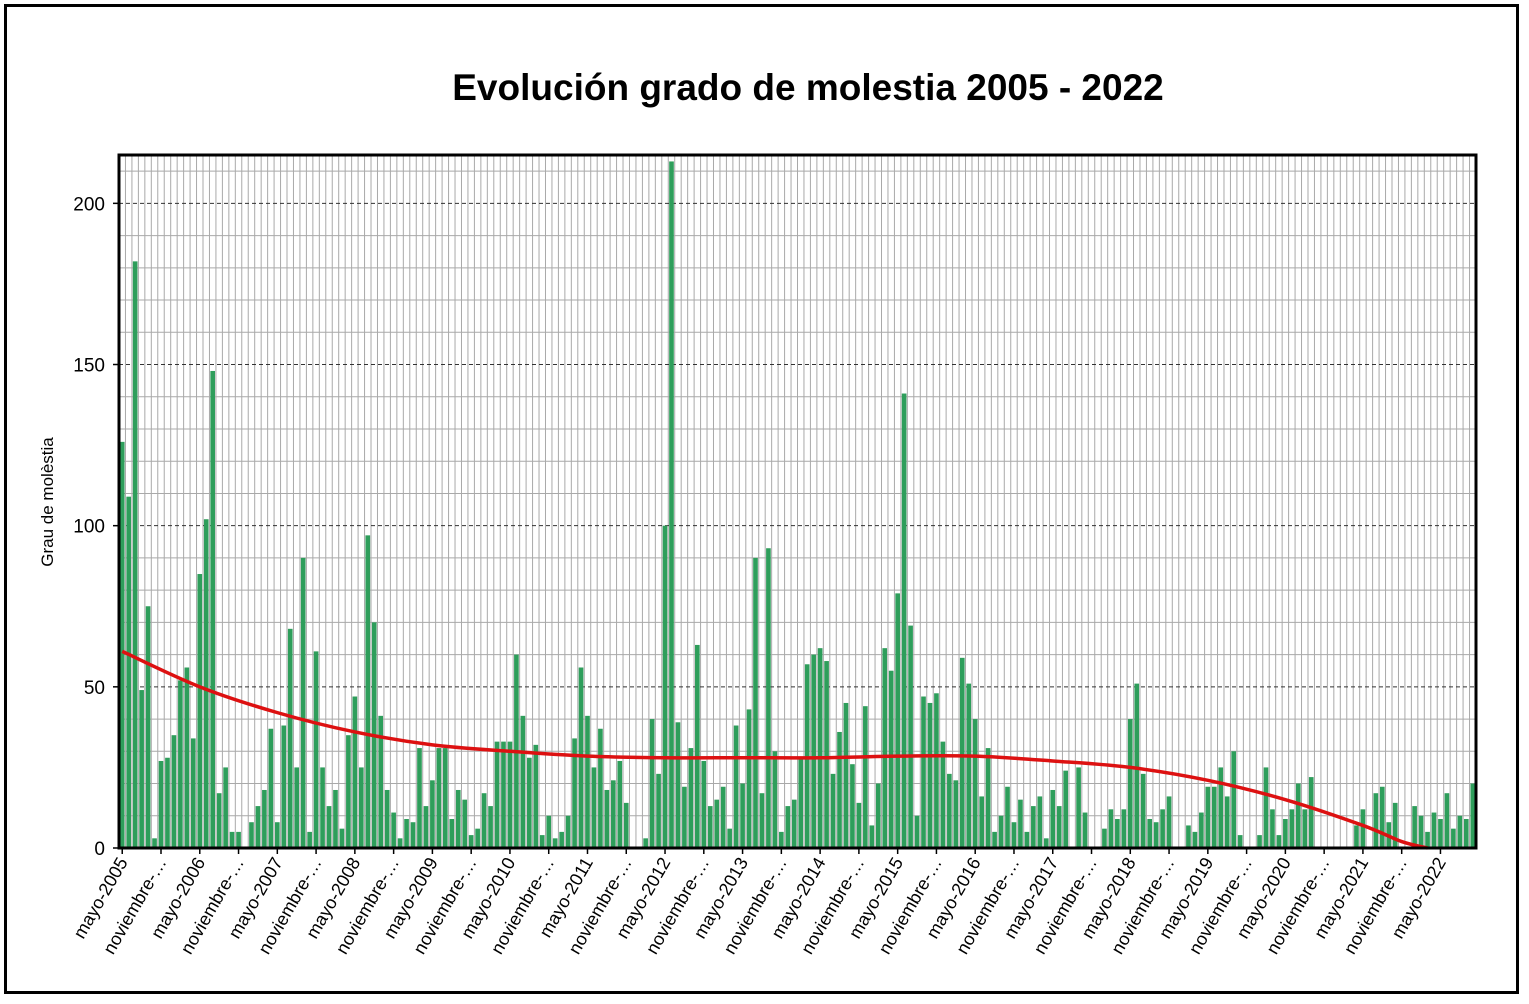  Describe the element at coordinates (89, 204) in the screenshot. I see `y-tick-label: 200` at that location.